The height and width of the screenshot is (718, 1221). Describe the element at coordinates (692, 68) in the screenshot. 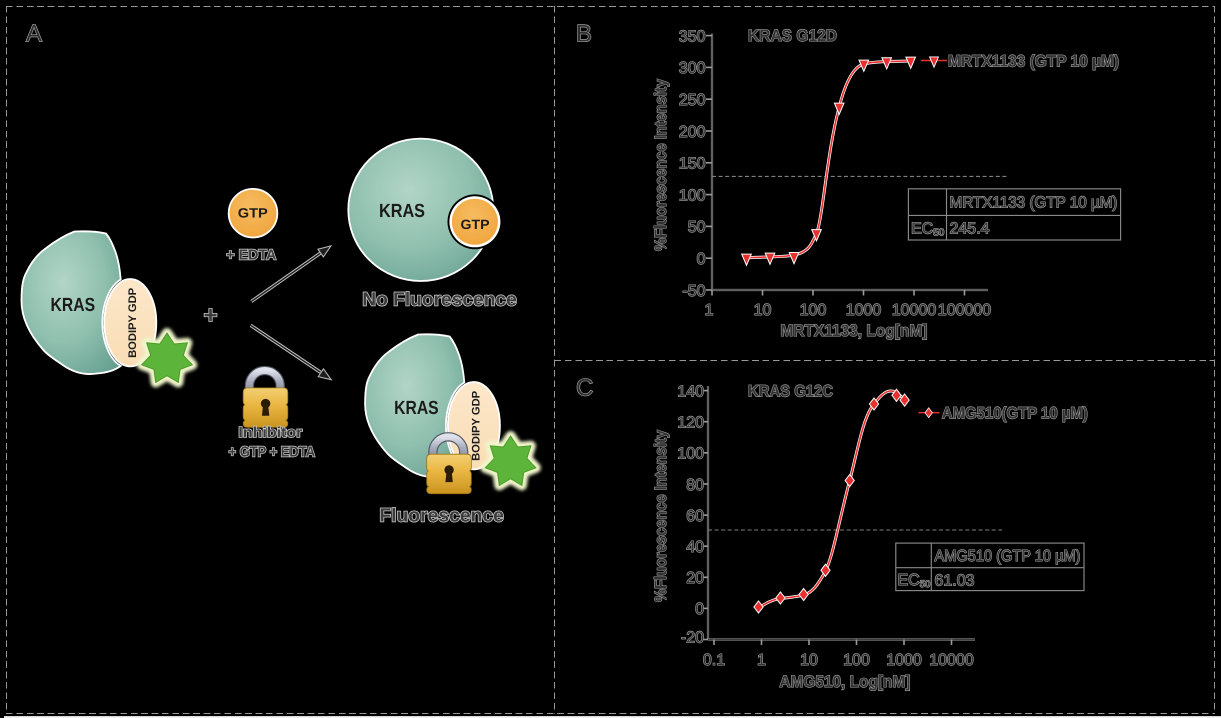

I see `svg-text: 300` at that location.